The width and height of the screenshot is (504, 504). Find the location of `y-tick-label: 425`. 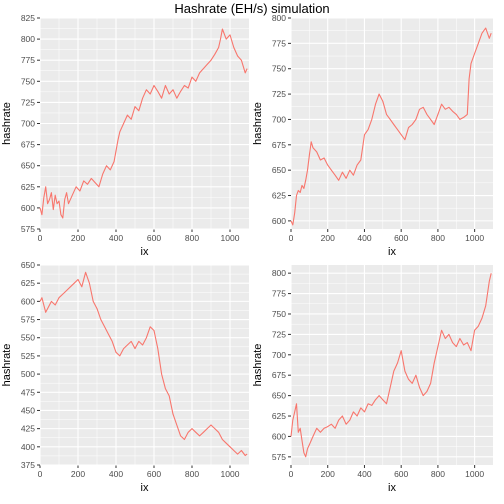

y-tick-label: 425 is located at coordinates (28, 429).